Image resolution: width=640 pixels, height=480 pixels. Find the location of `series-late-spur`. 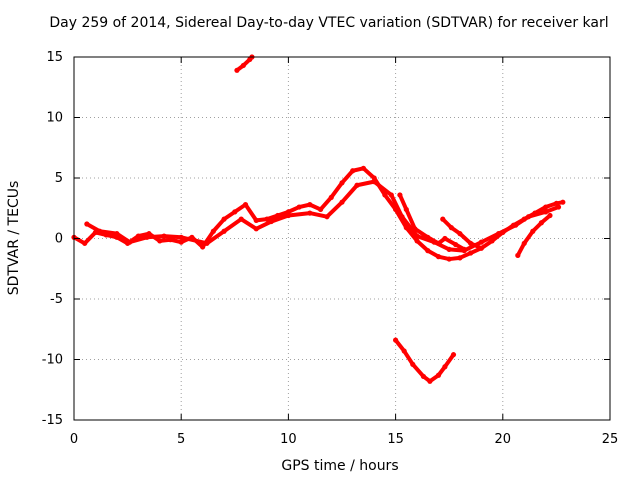

series-late-spur is located at coordinates (432, 222).